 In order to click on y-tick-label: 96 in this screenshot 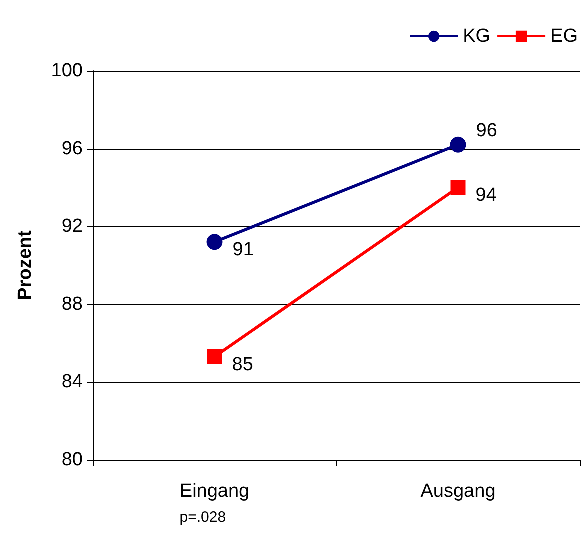, I will do `click(72, 149)`.